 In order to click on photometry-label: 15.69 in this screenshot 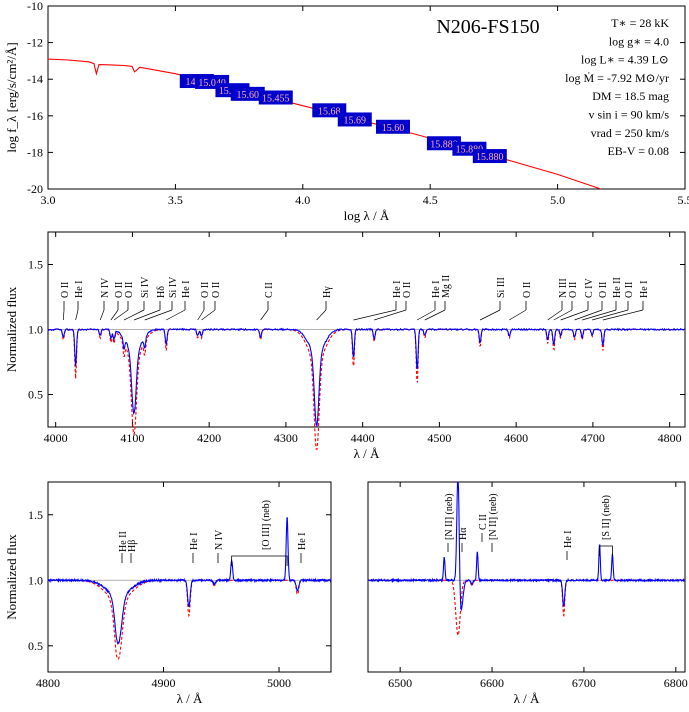, I will do `click(355, 120)`.